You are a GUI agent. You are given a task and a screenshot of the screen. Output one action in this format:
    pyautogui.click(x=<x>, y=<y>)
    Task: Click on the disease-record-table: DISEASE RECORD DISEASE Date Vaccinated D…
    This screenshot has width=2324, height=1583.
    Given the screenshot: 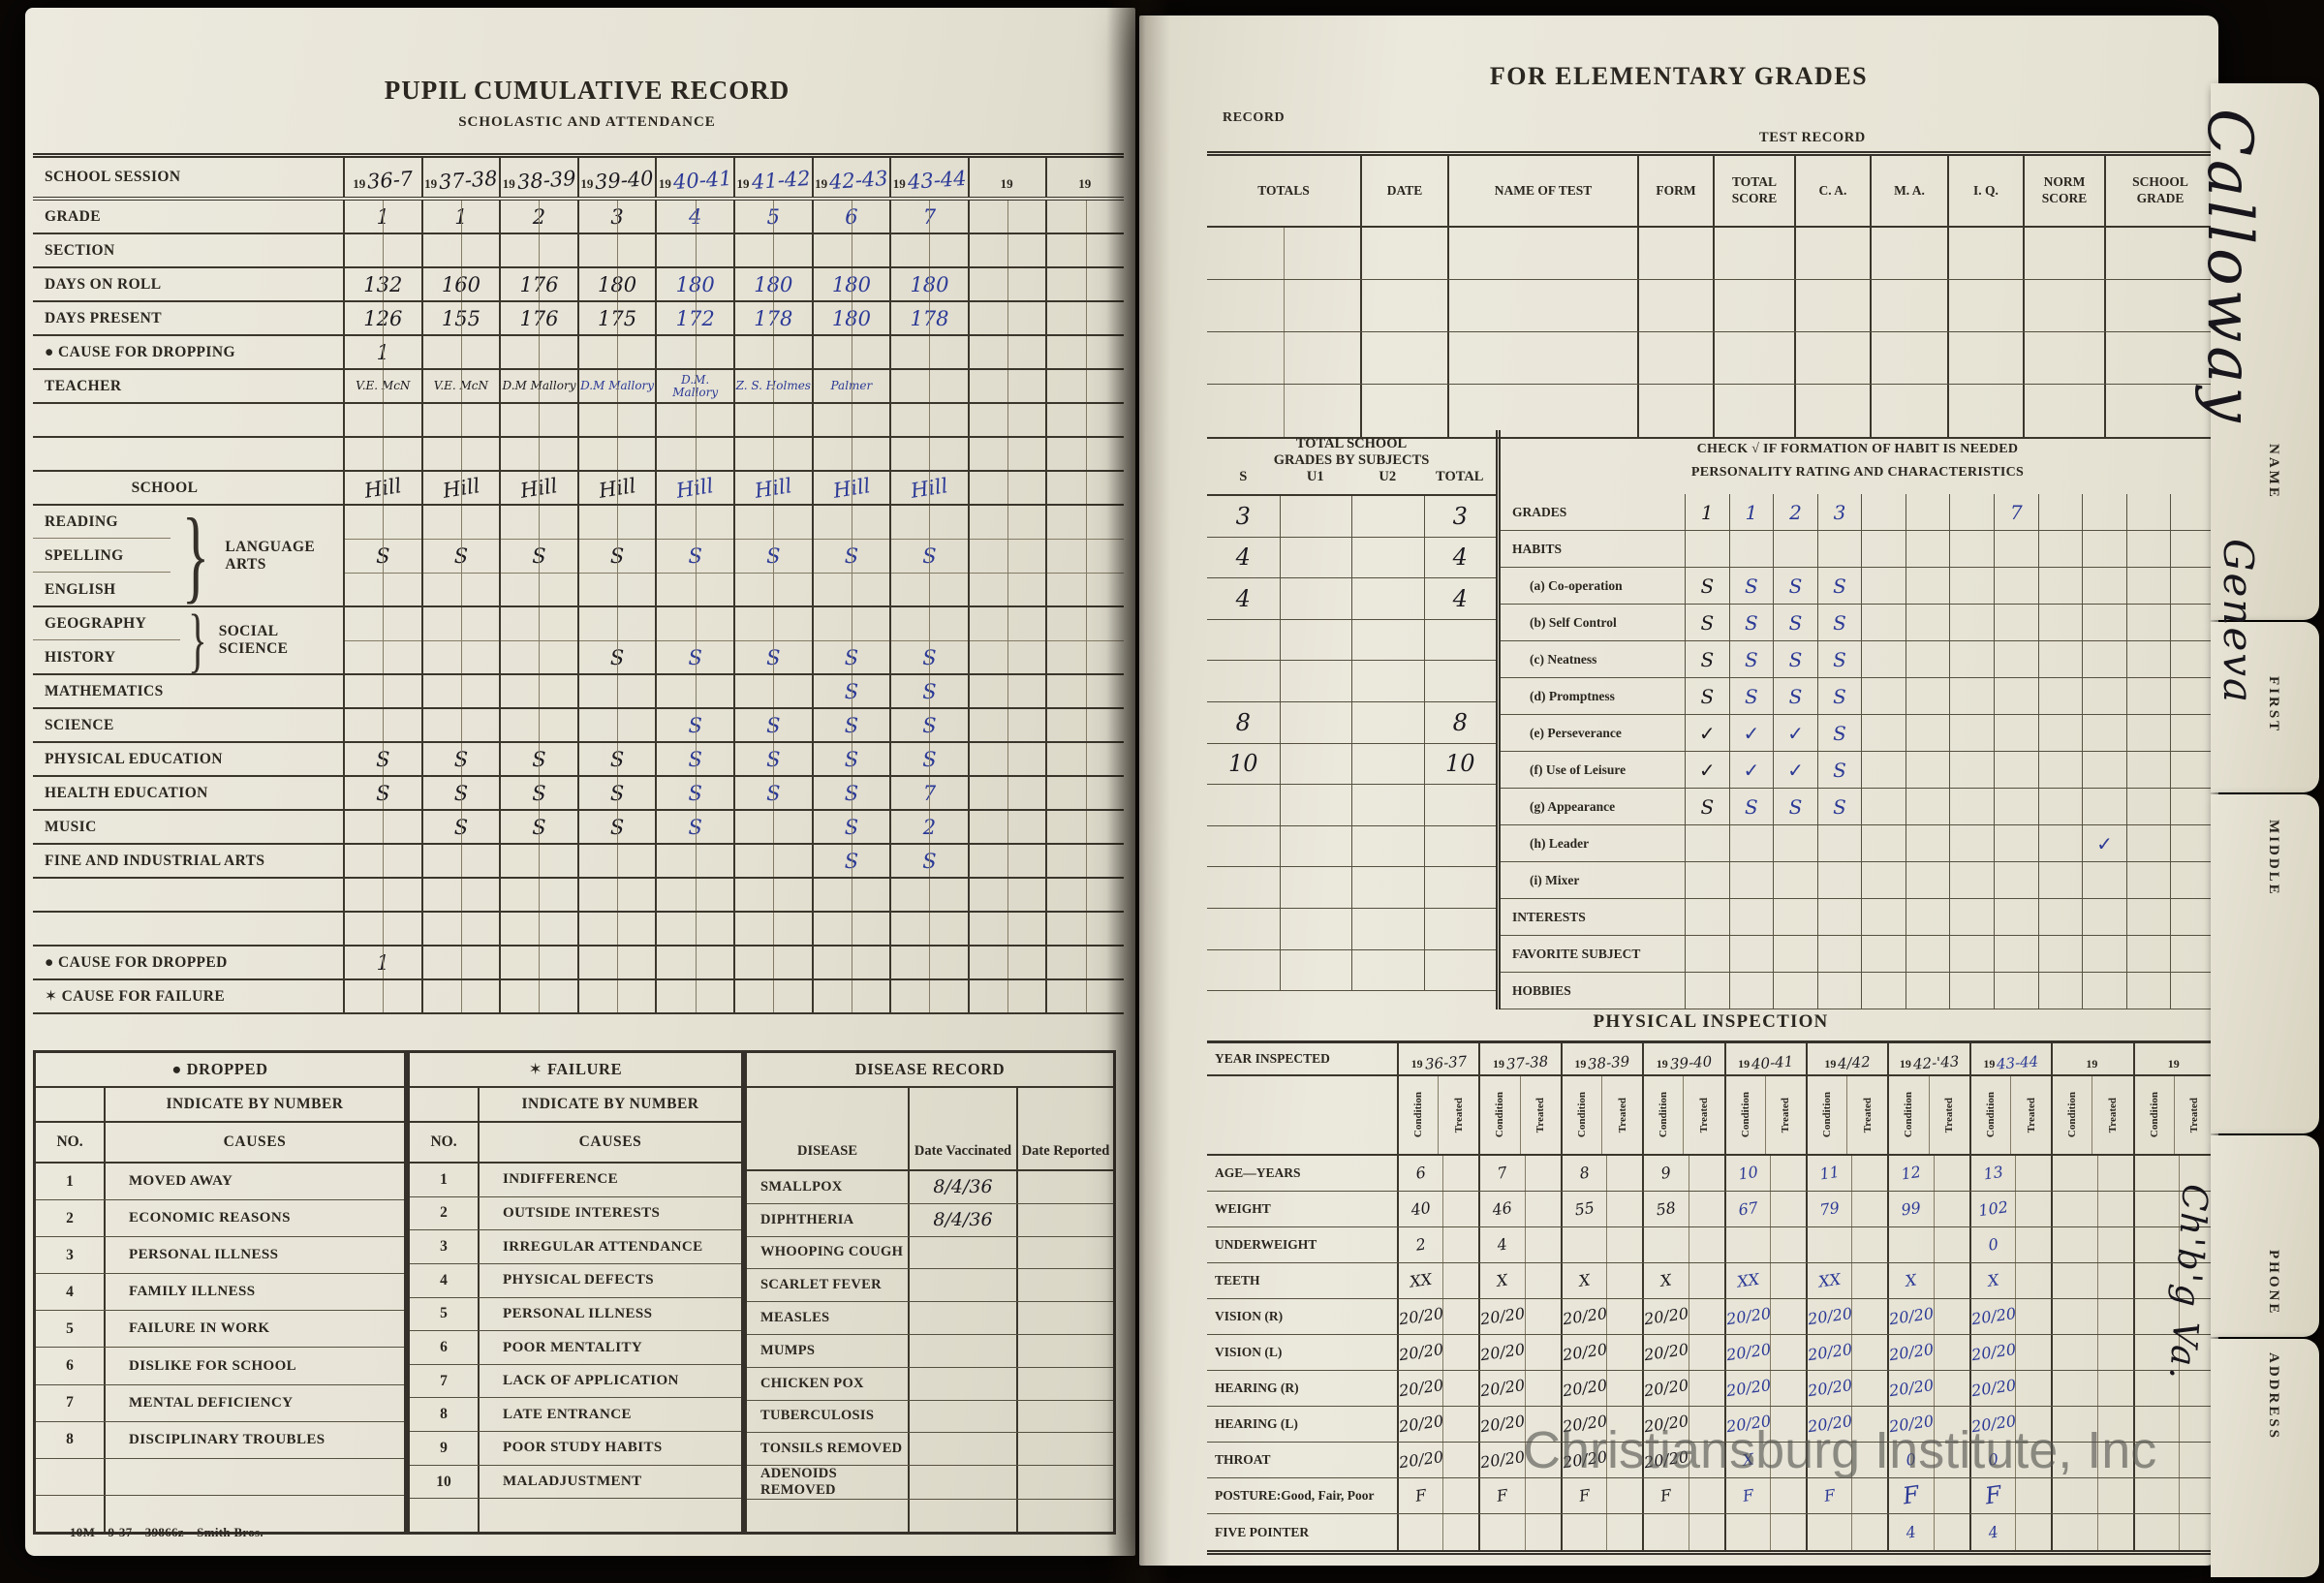 What is the action you would take?
    pyautogui.click(x=930, y=1292)
    